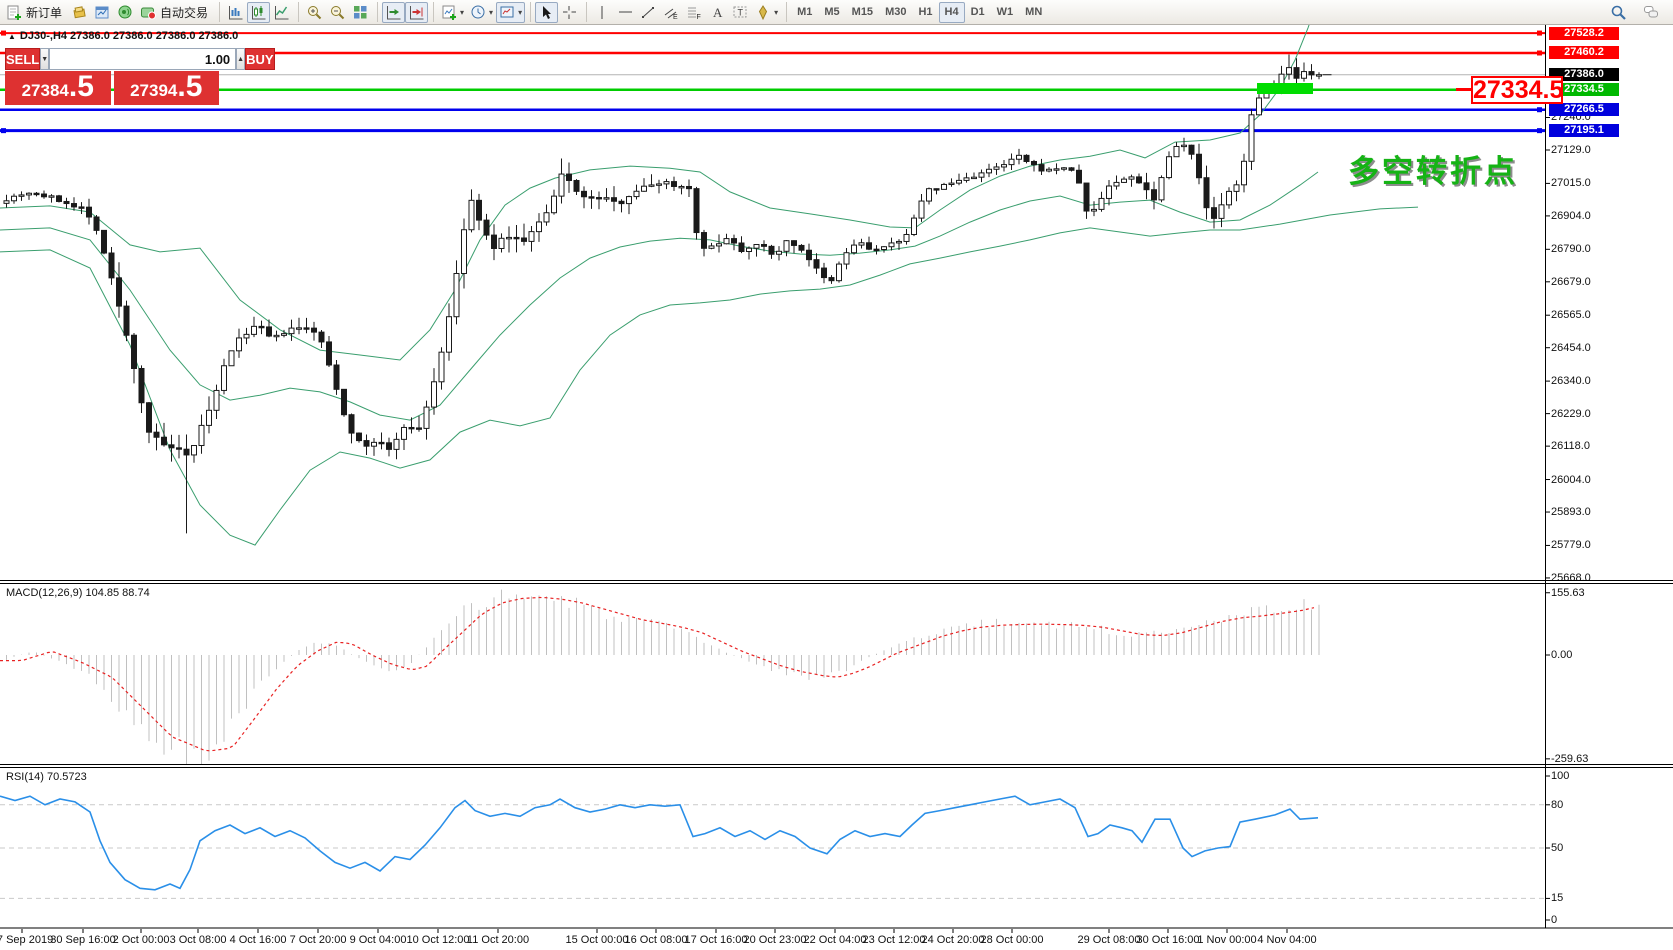  I want to click on indicators-button: ▾, so click(452, 12).